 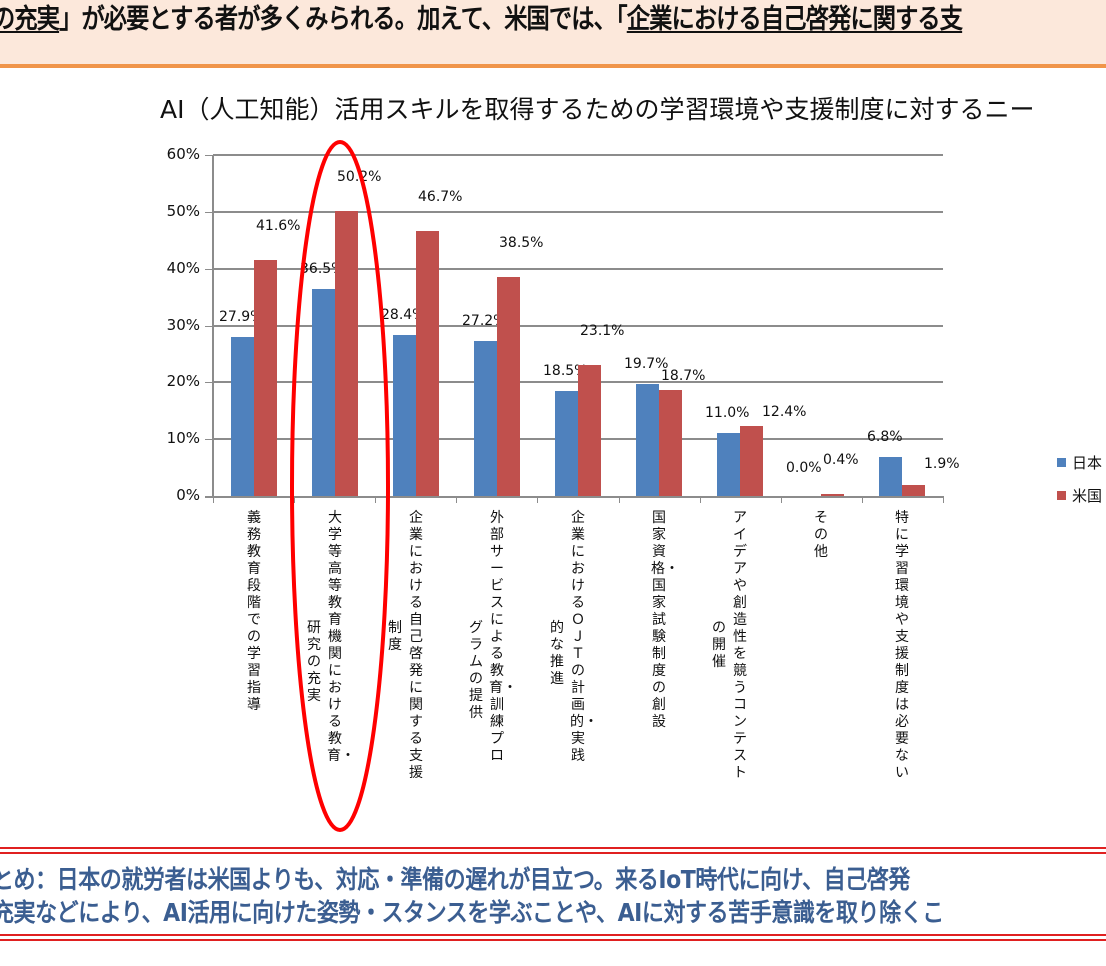 I want to click on category-label-line-1: 国家資格・国家試験制度の創設, so click(x=665, y=620).